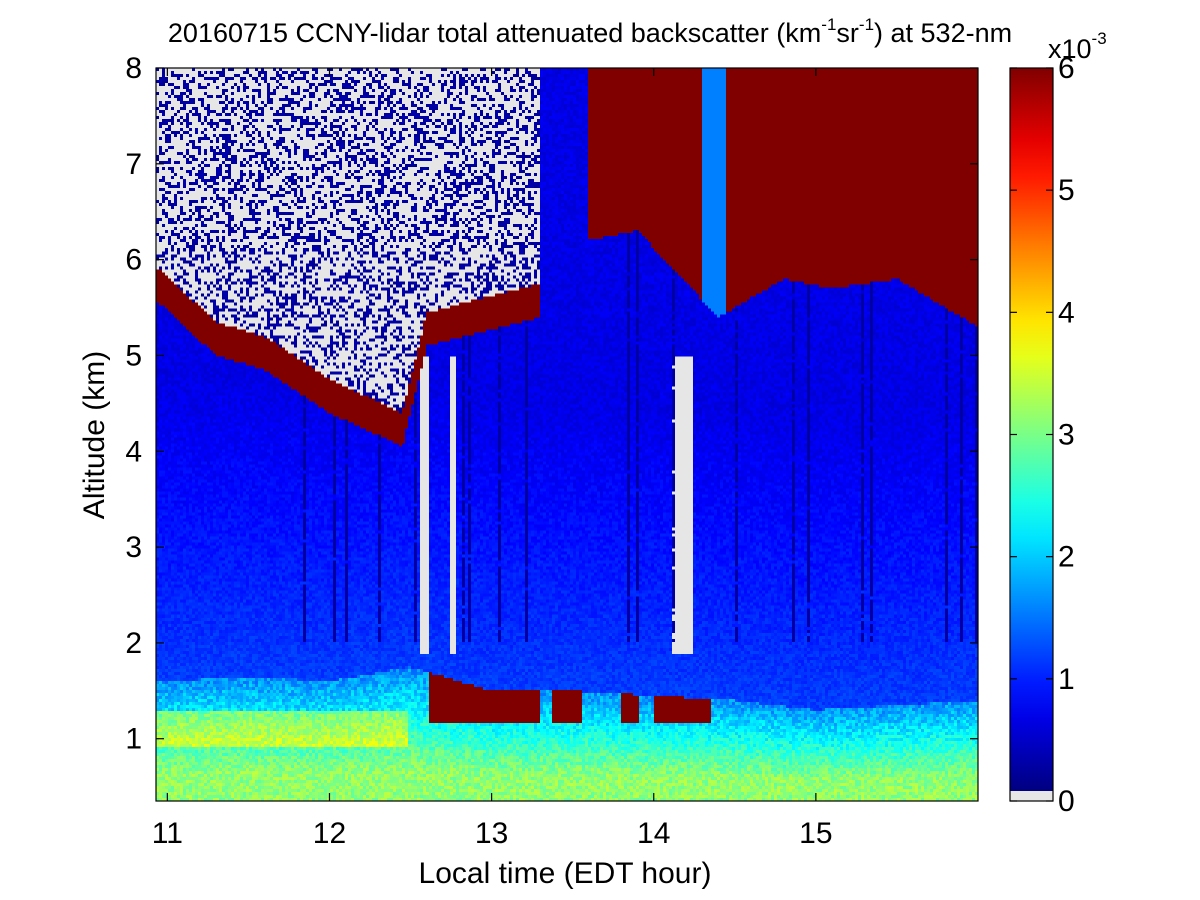 The image size is (1200, 900). What do you see at coordinates (1099, 38) in the screenshot?
I see `colorbar-multiplier-exp: -3` at bounding box center [1099, 38].